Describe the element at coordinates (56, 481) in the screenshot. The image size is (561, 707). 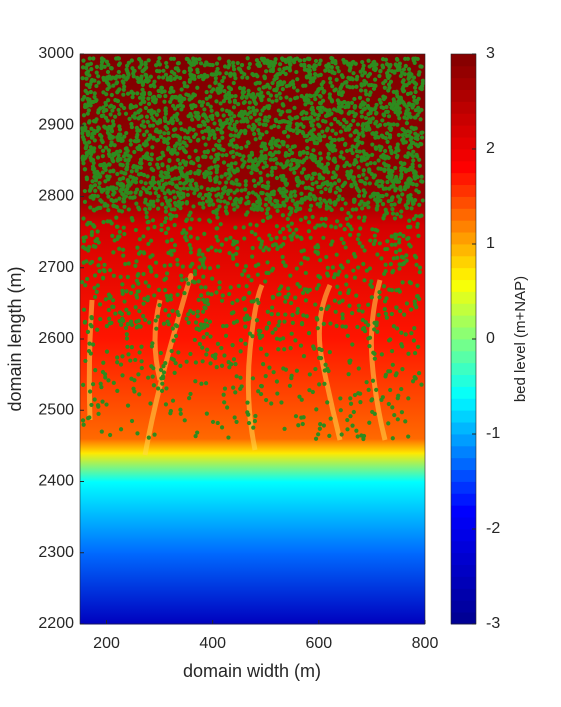
I see `y-tick-label: 2400` at that location.